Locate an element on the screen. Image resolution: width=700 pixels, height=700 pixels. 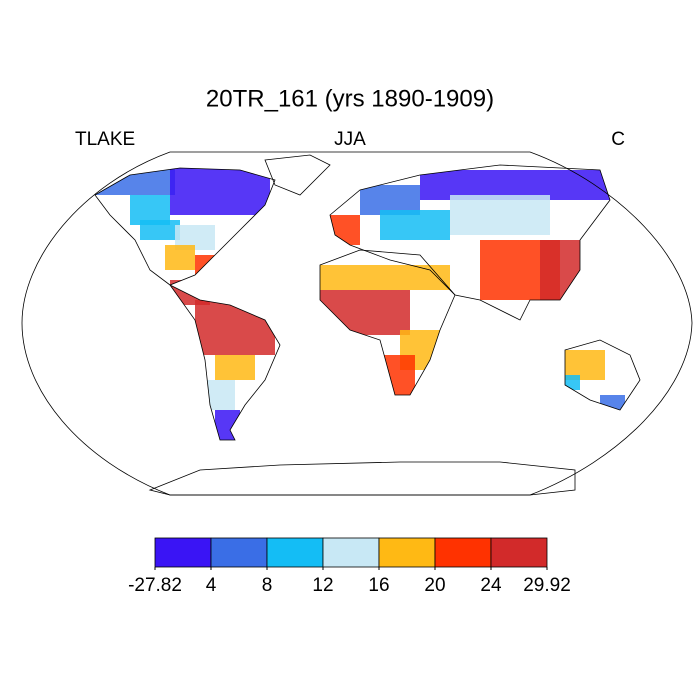
colorbar-label: -27.82 is located at coordinates (155, 585).